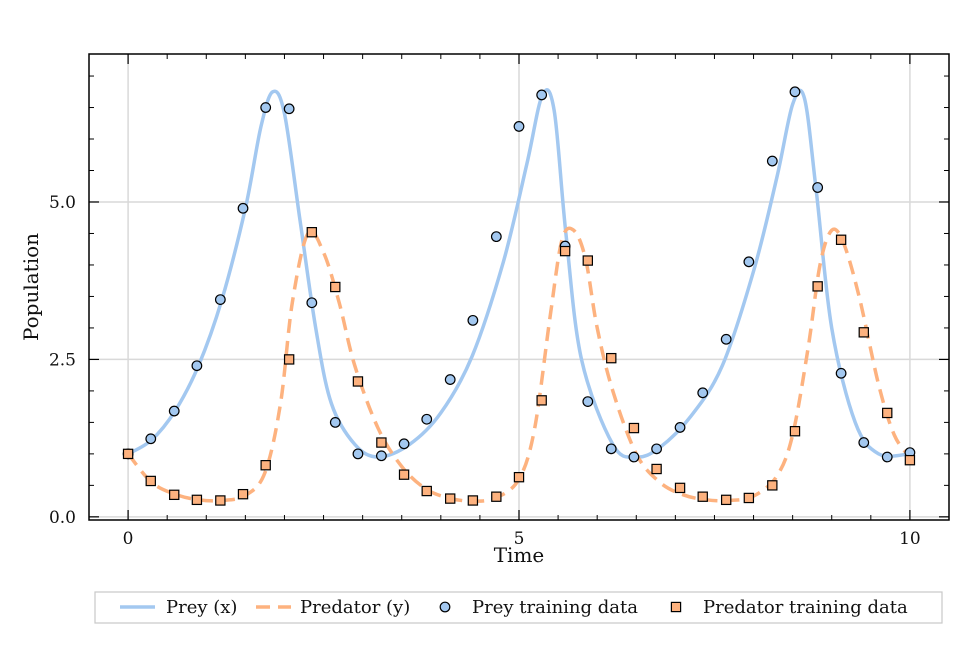  What do you see at coordinates (201, 607) in the screenshot?
I see `legend-label: Prey (x)` at bounding box center [201, 607].